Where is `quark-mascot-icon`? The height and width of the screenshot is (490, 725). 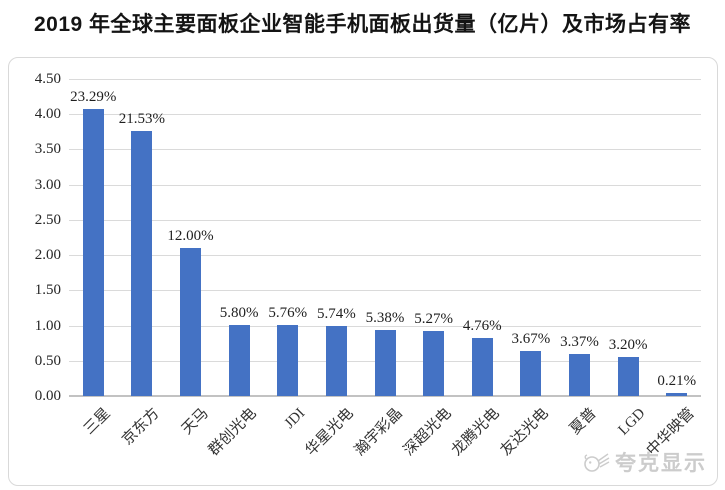
quark-mascot-icon is located at coordinates (597, 462).